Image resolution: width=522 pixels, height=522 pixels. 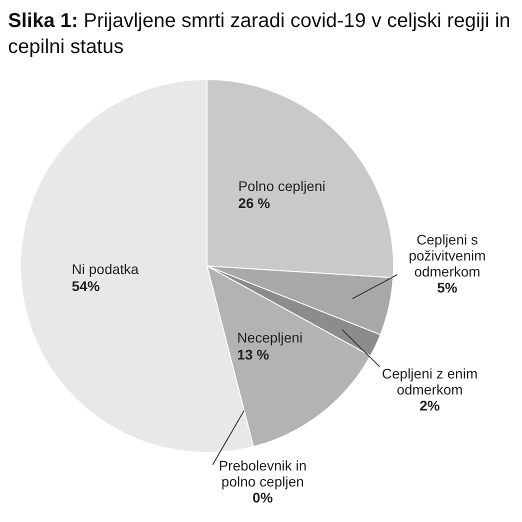 I want to click on data-label: 54%, so click(x=86, y=286).